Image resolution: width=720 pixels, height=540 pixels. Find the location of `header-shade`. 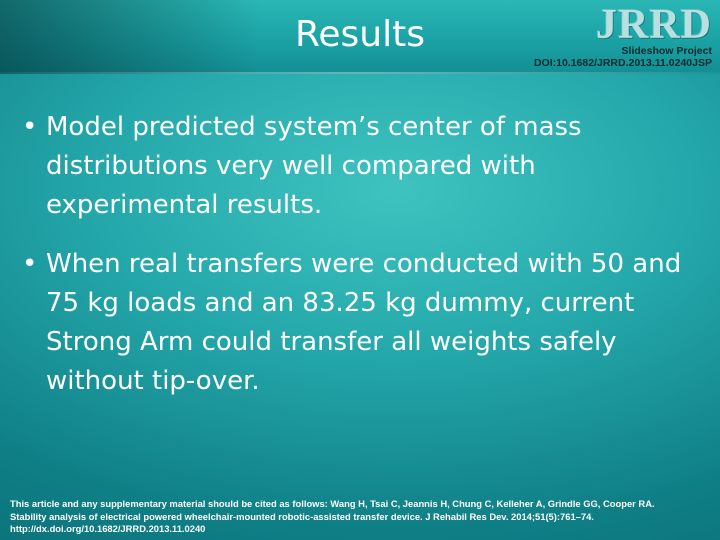

header-shade is located at coordinates (130, 37).